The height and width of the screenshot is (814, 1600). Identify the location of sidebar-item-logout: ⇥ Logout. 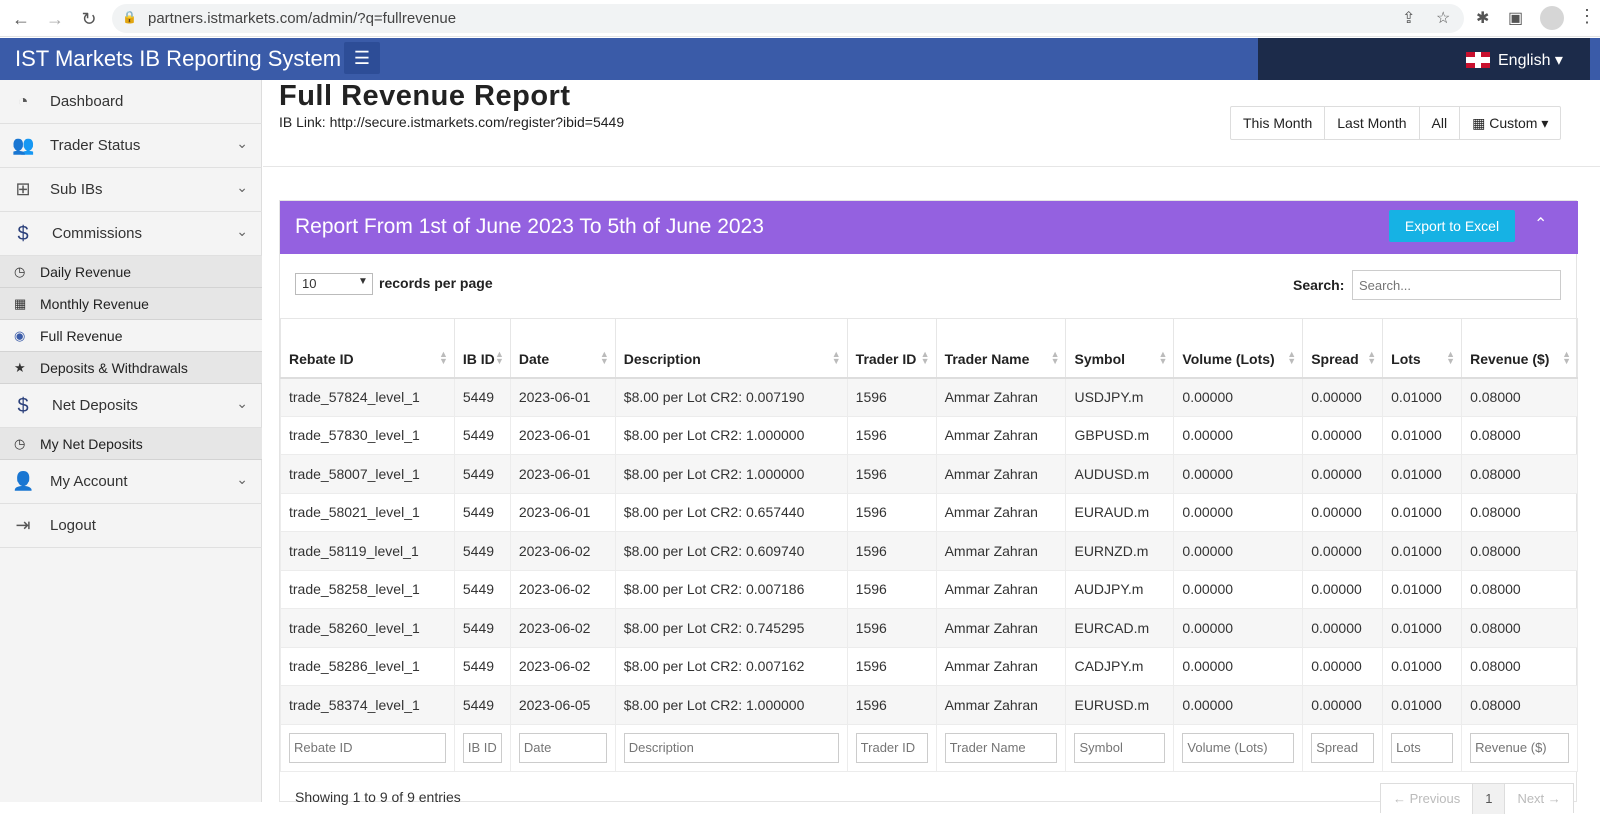
(131, 526).